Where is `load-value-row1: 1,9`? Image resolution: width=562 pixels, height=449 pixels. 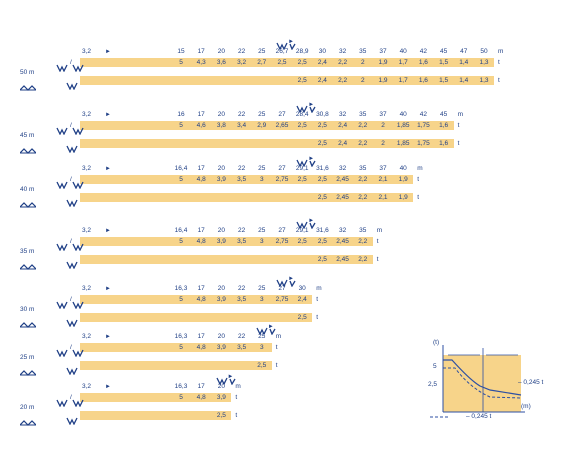
load-value-row1: 1,9 is located at coordinates (383, 62).